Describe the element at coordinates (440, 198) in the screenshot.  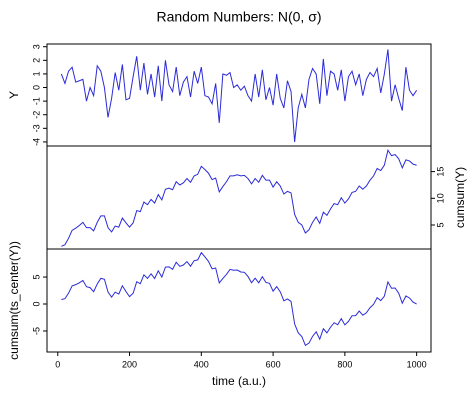
I see `y-tick-label: 10` at that location.